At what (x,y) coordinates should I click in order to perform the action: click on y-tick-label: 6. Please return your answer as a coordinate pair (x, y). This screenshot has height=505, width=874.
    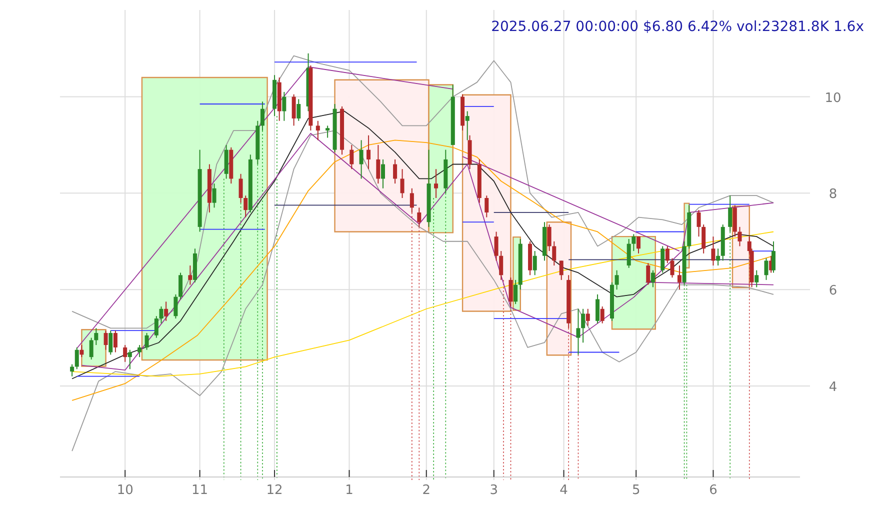
    Looking at the image, I should click on (833, 291).